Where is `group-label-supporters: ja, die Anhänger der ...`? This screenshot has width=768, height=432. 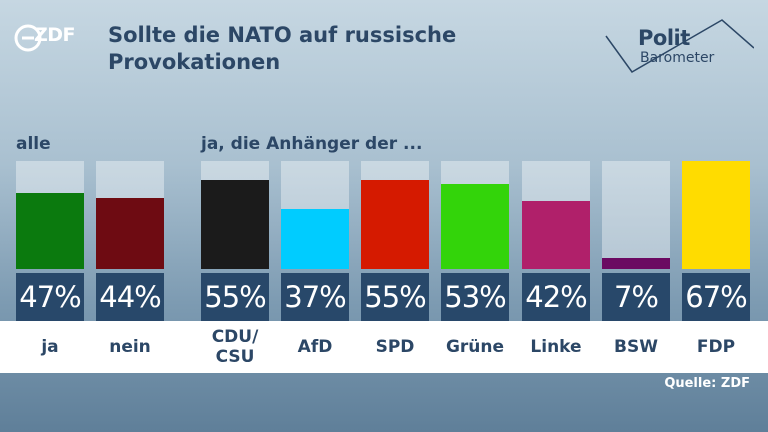 group-label-supporters: ja, die Anhänger der ... is located at coordinates (312, 144).